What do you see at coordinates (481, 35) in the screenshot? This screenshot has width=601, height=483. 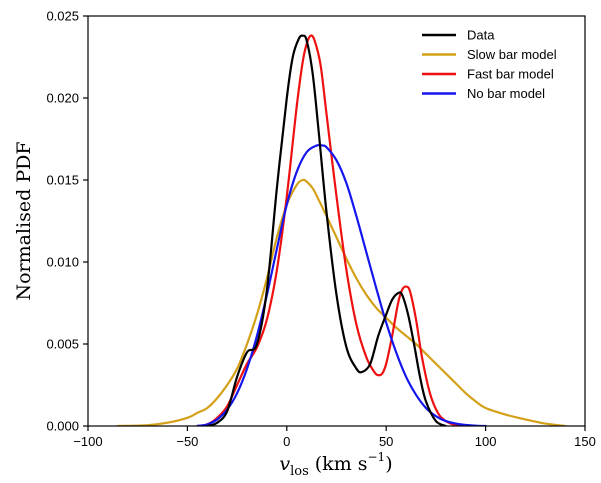 I see `legend-label: Data` at bounding box center [481, 35].